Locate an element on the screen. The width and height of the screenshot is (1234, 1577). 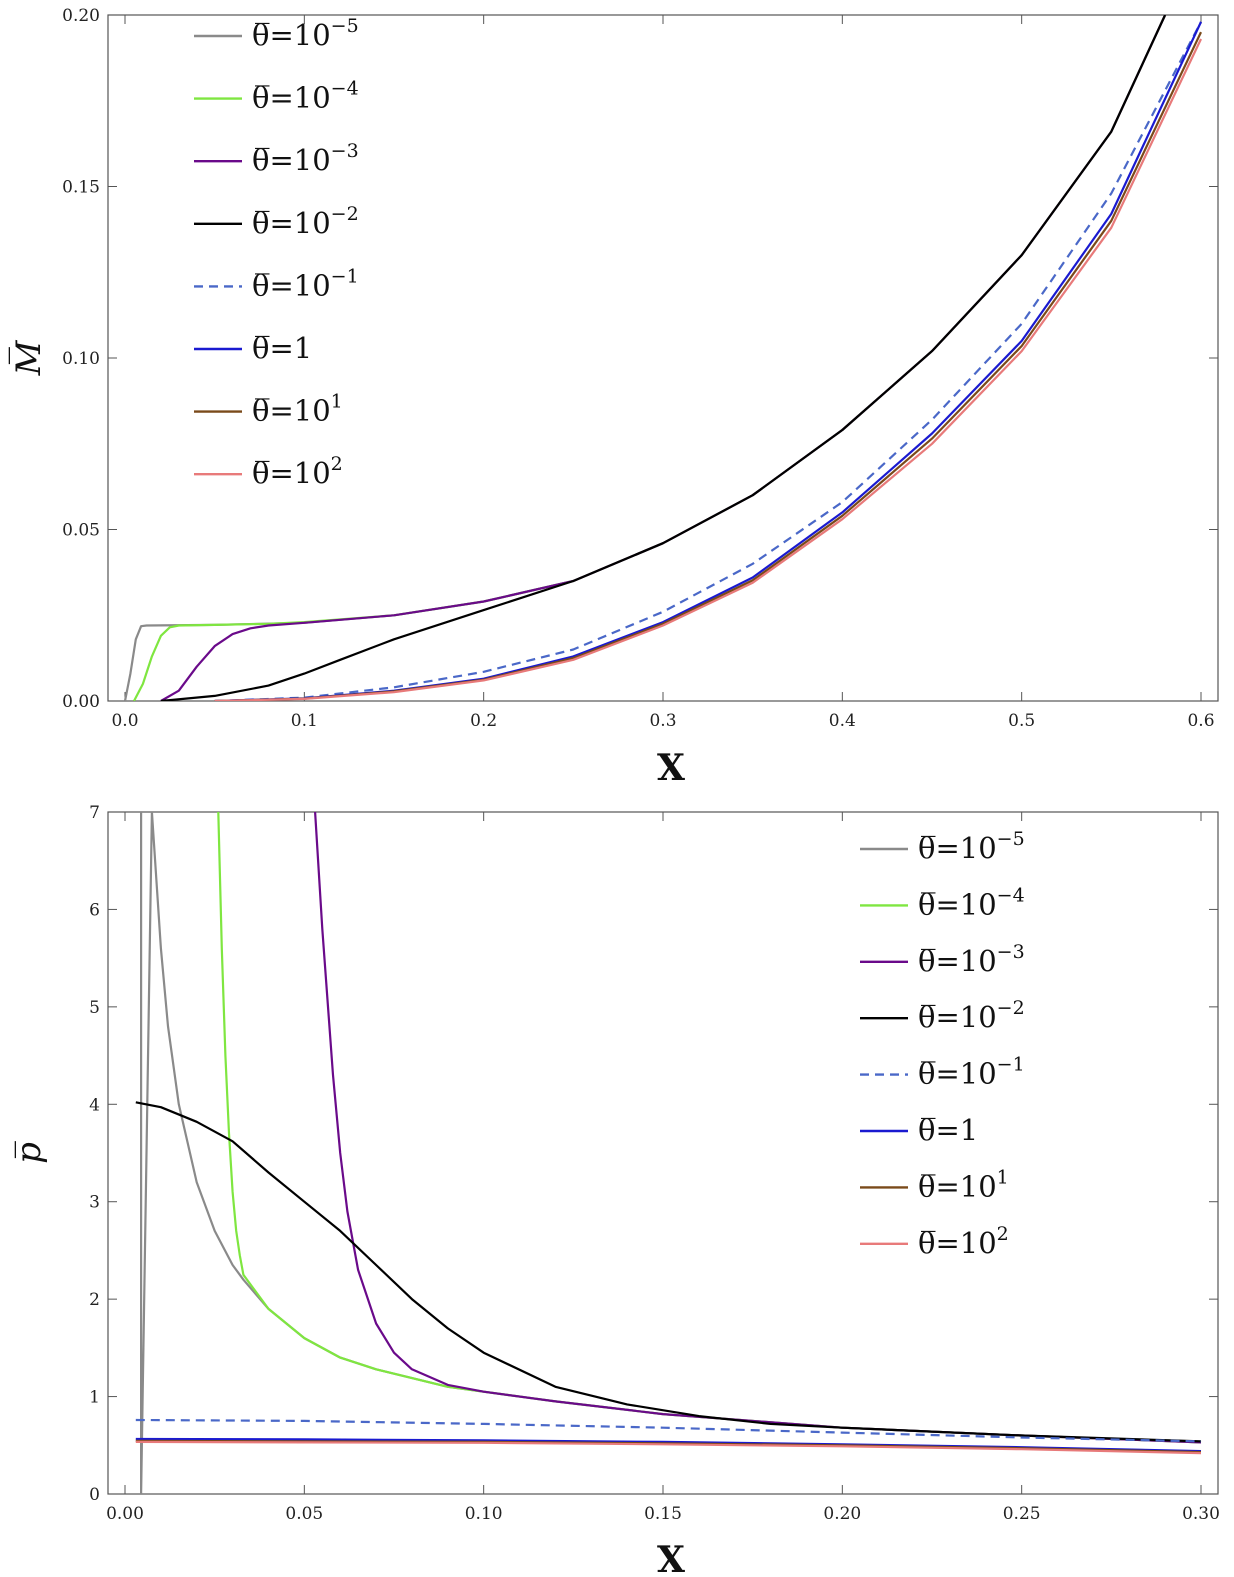
y-axis-label: M̅ is located at coordinates (28, 357).